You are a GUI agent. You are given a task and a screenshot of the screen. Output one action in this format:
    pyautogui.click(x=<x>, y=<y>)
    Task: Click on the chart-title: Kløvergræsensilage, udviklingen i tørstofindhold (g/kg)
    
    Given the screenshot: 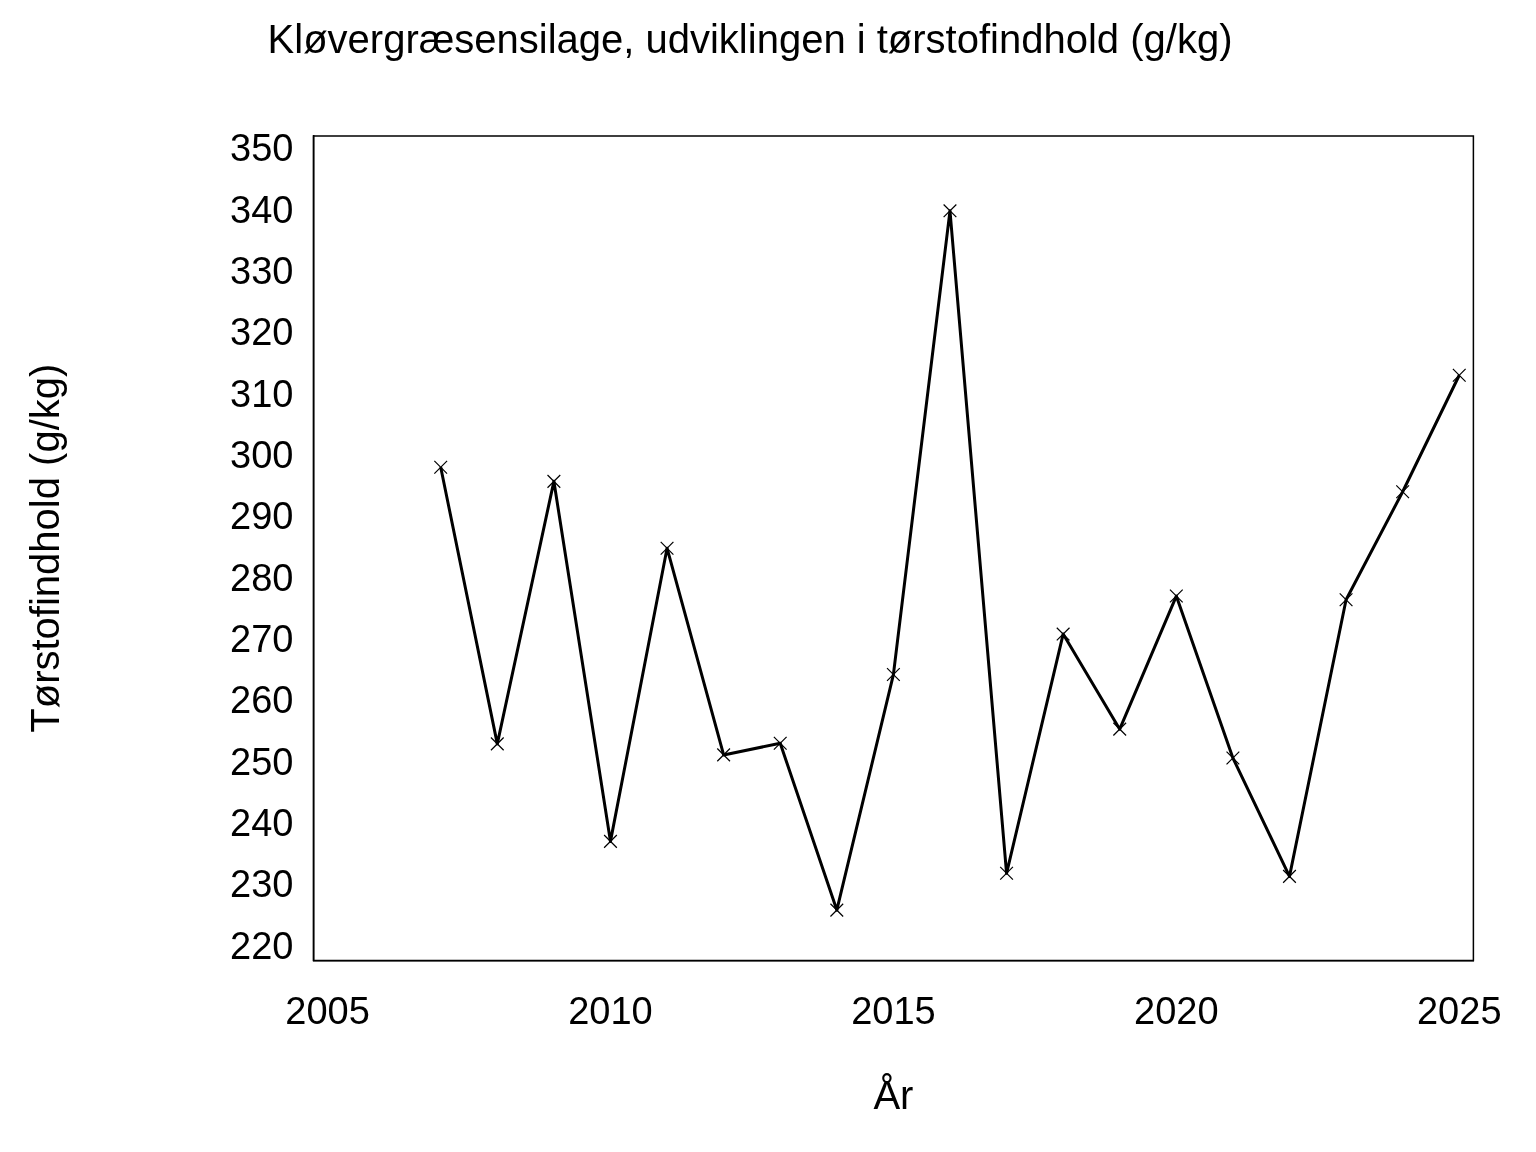 What is the action you would take?
    pyautogui.click(x=750, y=39)
    